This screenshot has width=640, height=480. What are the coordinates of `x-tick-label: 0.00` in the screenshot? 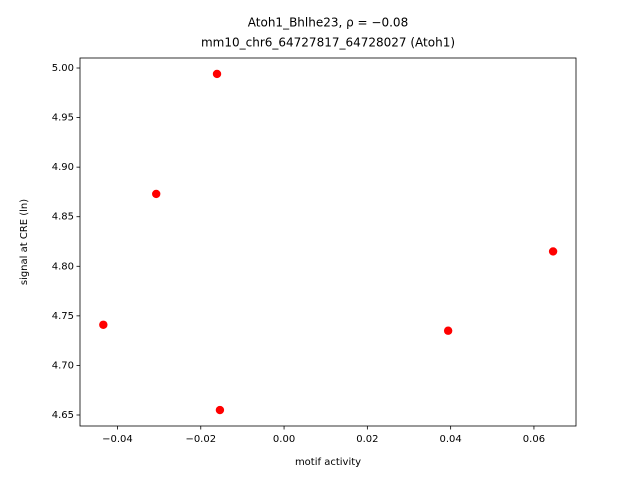 It's located at (284, 439).